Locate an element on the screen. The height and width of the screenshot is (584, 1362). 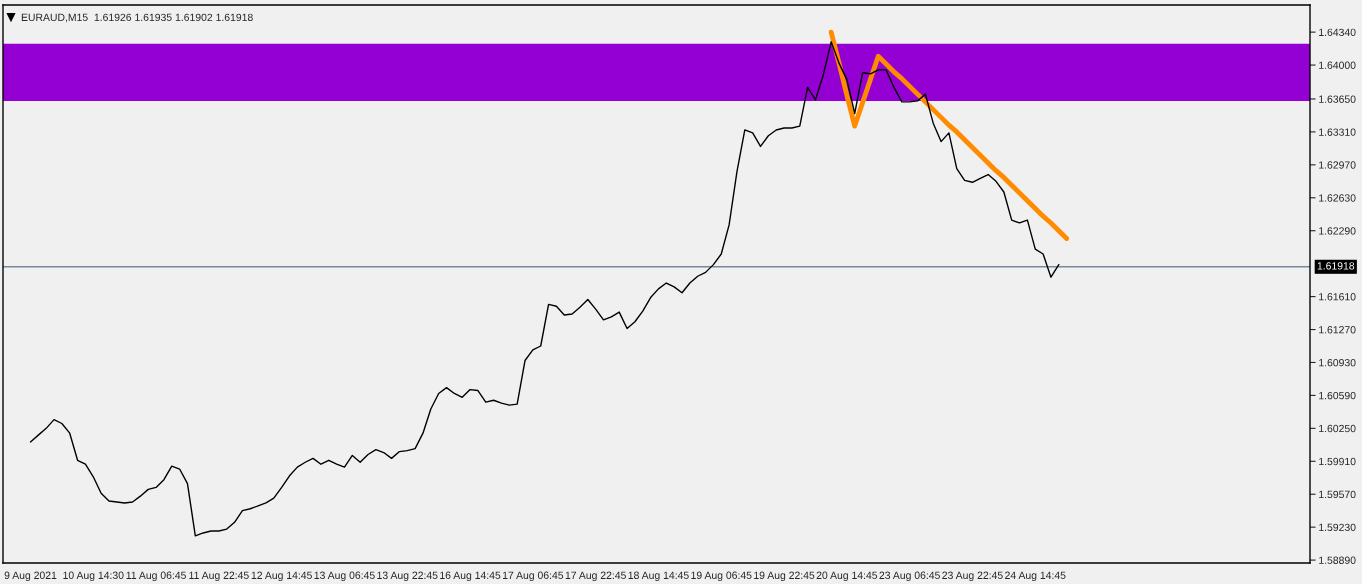
y-tick-label: 1.61270 is located at coordinates (1337, 330).